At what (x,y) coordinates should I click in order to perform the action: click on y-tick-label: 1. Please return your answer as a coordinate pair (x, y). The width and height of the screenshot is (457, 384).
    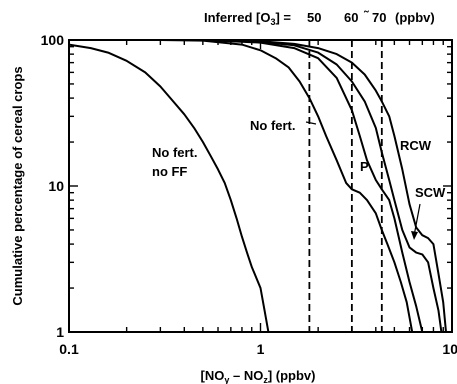
    Looking at the image, I should click on (60, 332).